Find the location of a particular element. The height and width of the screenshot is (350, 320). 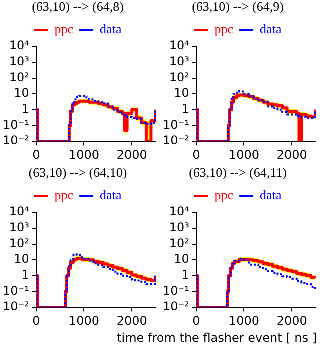

chart-title: (63,10) --> (64,8) is located at coordinates (78, 7).